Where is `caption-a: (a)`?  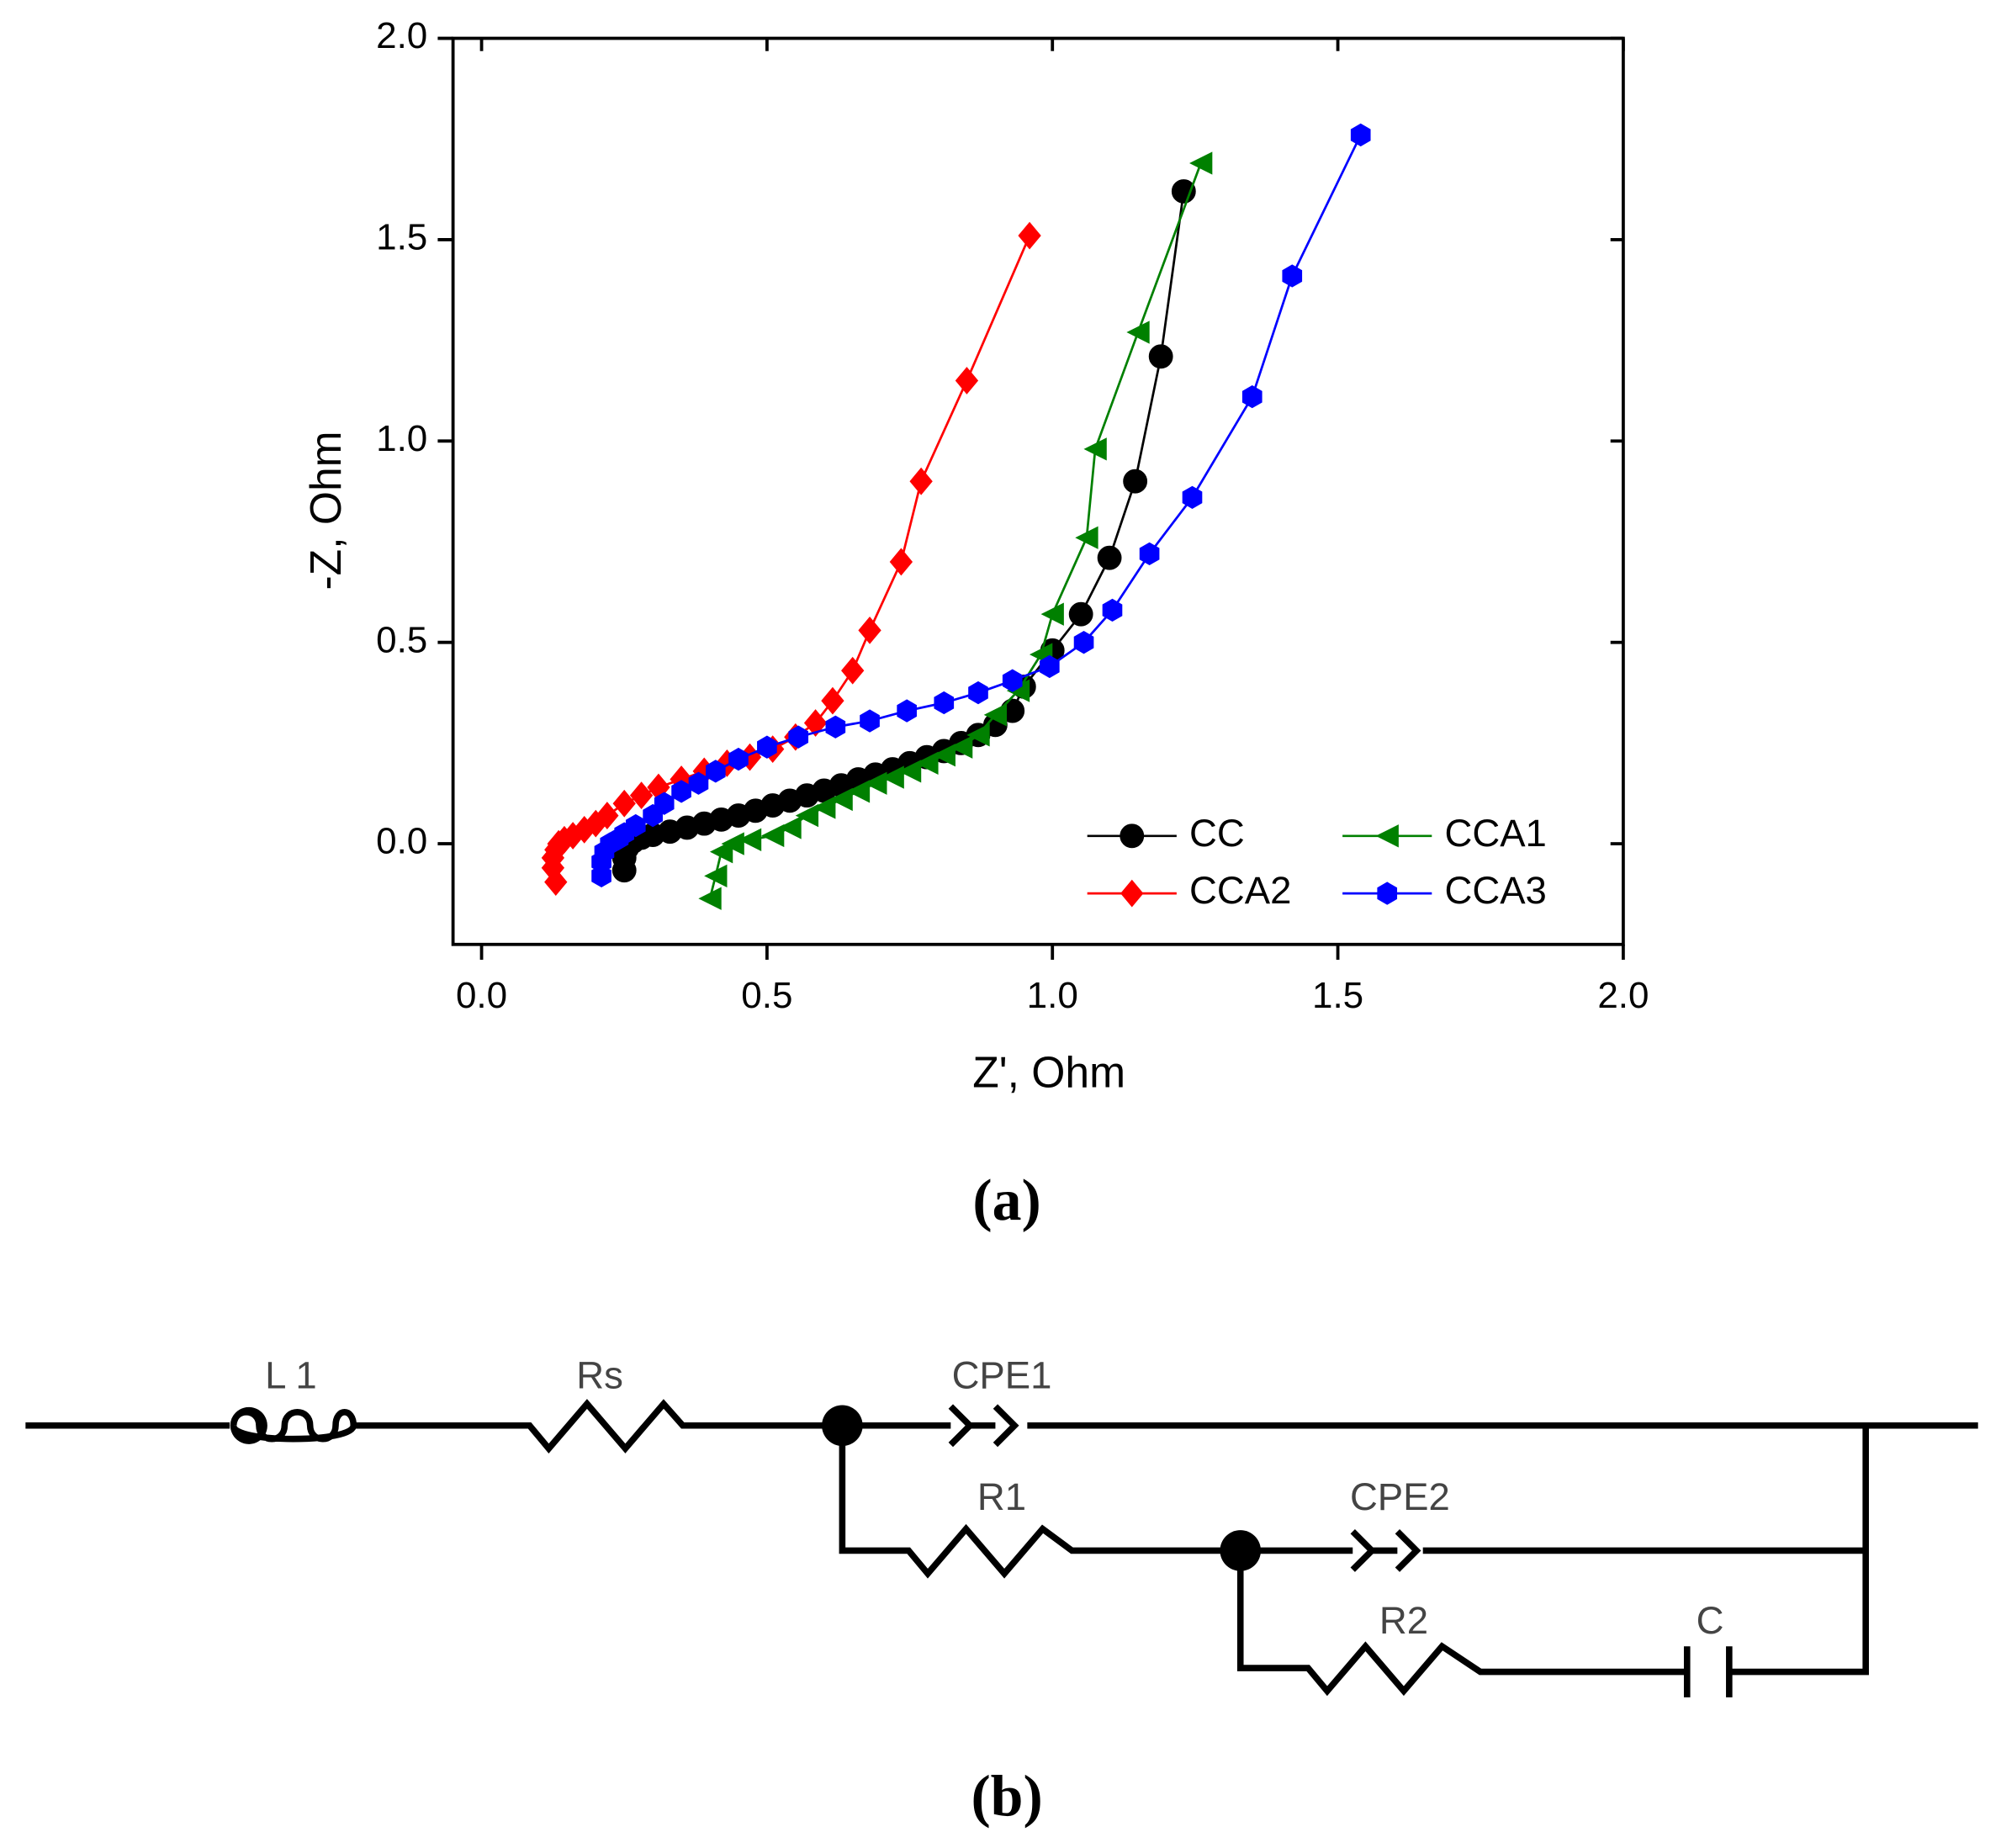 caption-a: (a) is located at coordinates (1006, 1200).